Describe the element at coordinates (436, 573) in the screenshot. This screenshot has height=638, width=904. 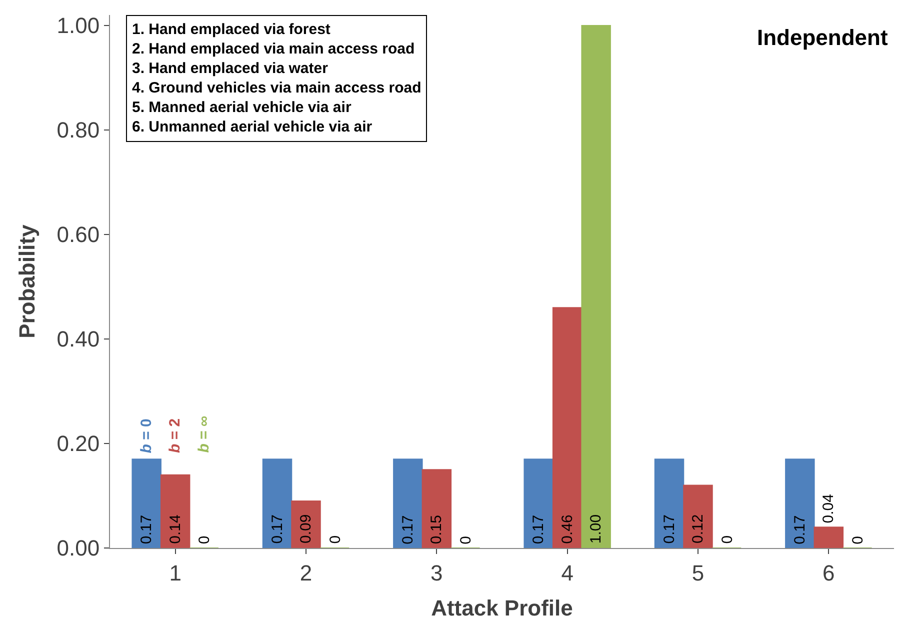
I see `x-tick-label: 3` at that location.